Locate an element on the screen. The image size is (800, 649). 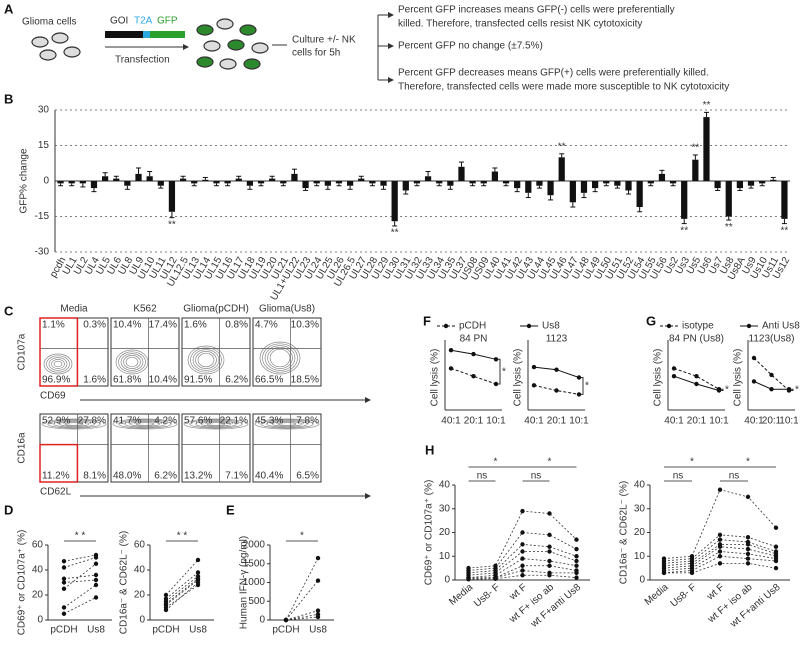
legend-label: pCDH is located at coordinates (472, 326).